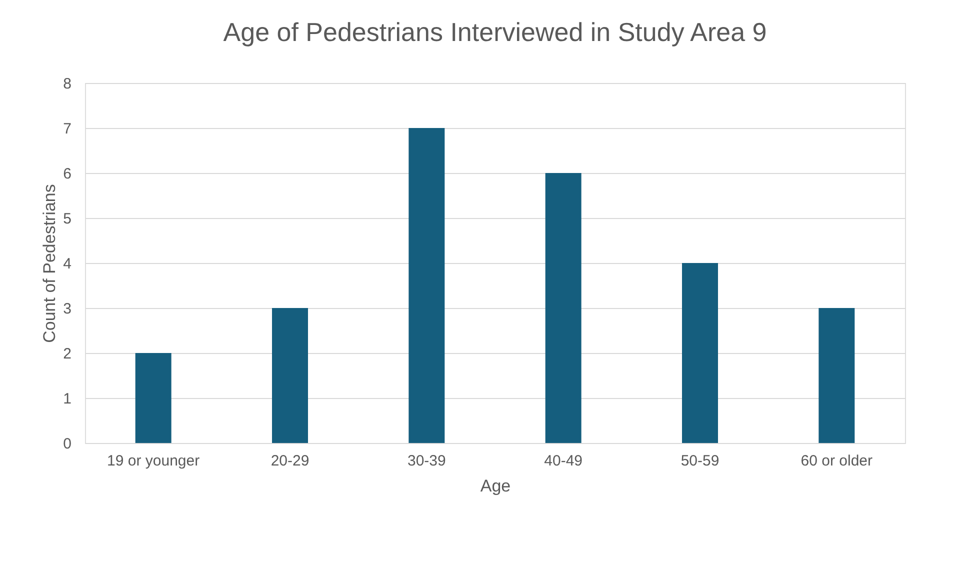  What do you see at coordinates (67, 264) in the screenshot?
I see `y-tick-label: 4` at bounding box center [67, 264].